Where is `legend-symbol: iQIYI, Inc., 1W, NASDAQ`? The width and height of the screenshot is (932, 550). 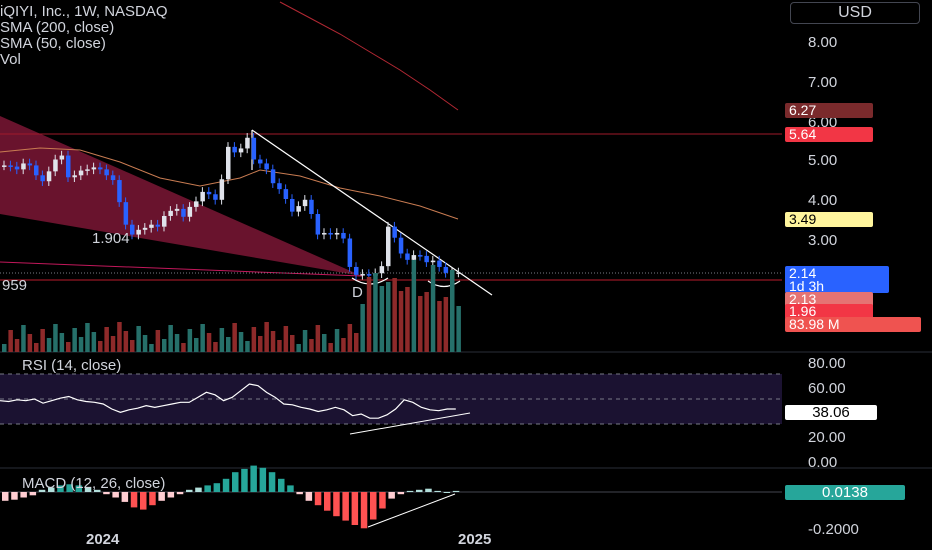 legend-symbol: iQIYI, Inc., 1W, NASDAQ is located at coordinates (84, 11).